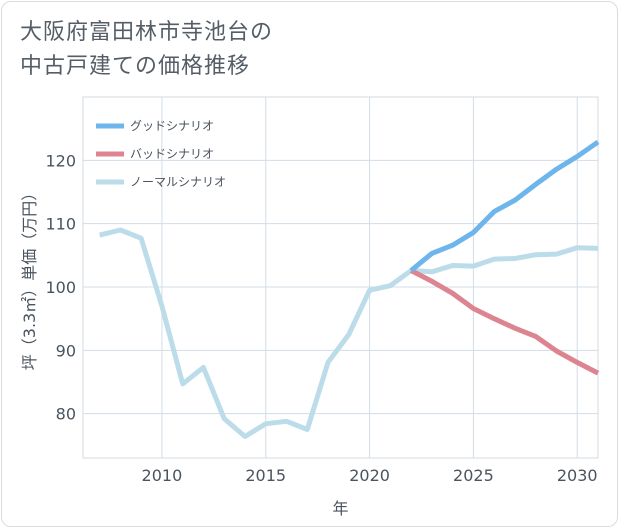 The width and height of the screenshot is (621, 530). Describe the element at coordinates (265, 475) in the screenshot. I see `x-tick-label: 2015` at that location.